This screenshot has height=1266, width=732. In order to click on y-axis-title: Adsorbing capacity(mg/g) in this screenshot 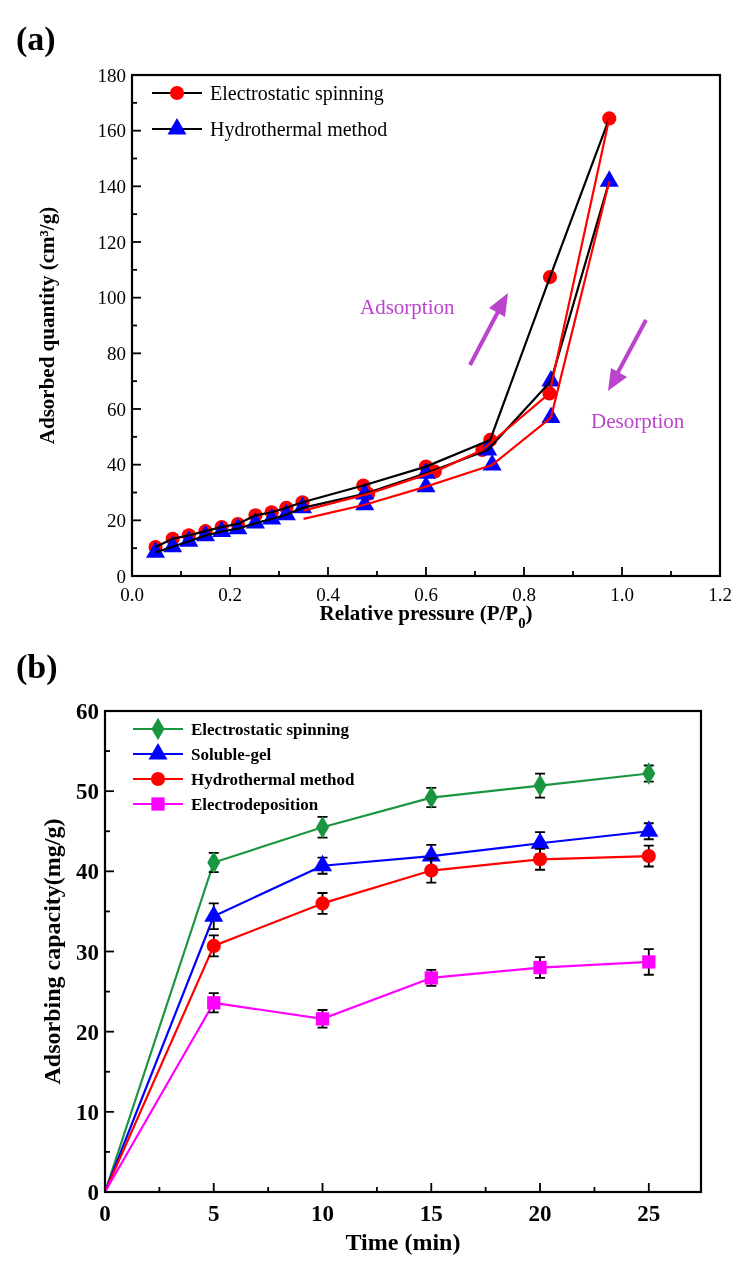, I will do `click(52, 951)`.